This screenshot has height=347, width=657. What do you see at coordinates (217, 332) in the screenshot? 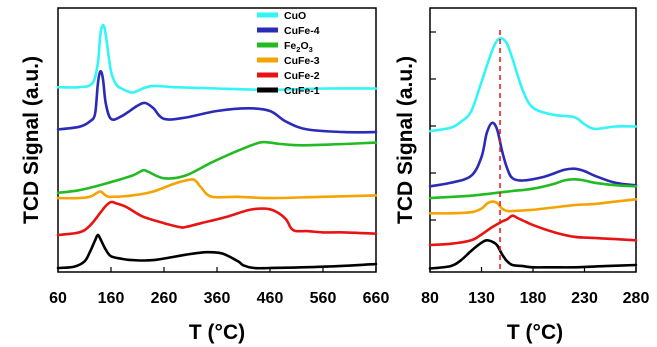
I see `left-x-axis-label: T (°C)` at bounding box center [217, 332].